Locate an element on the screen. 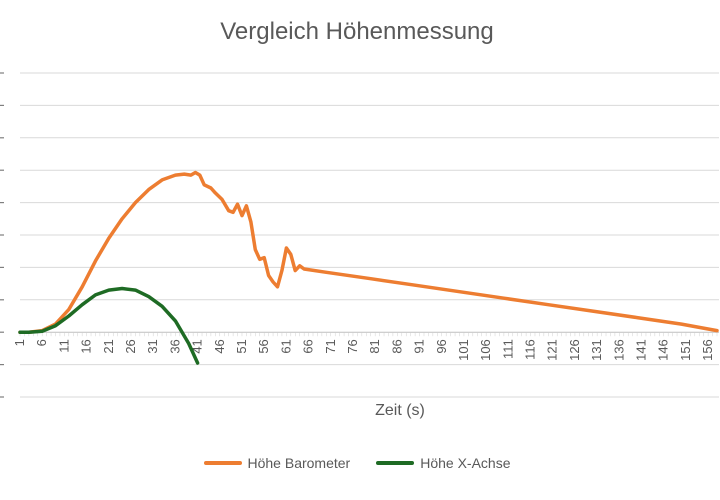 Image resolution: width=720 pixels, height=500 pixels. x-tick-label: 106 is located at coordinates (485, 350).